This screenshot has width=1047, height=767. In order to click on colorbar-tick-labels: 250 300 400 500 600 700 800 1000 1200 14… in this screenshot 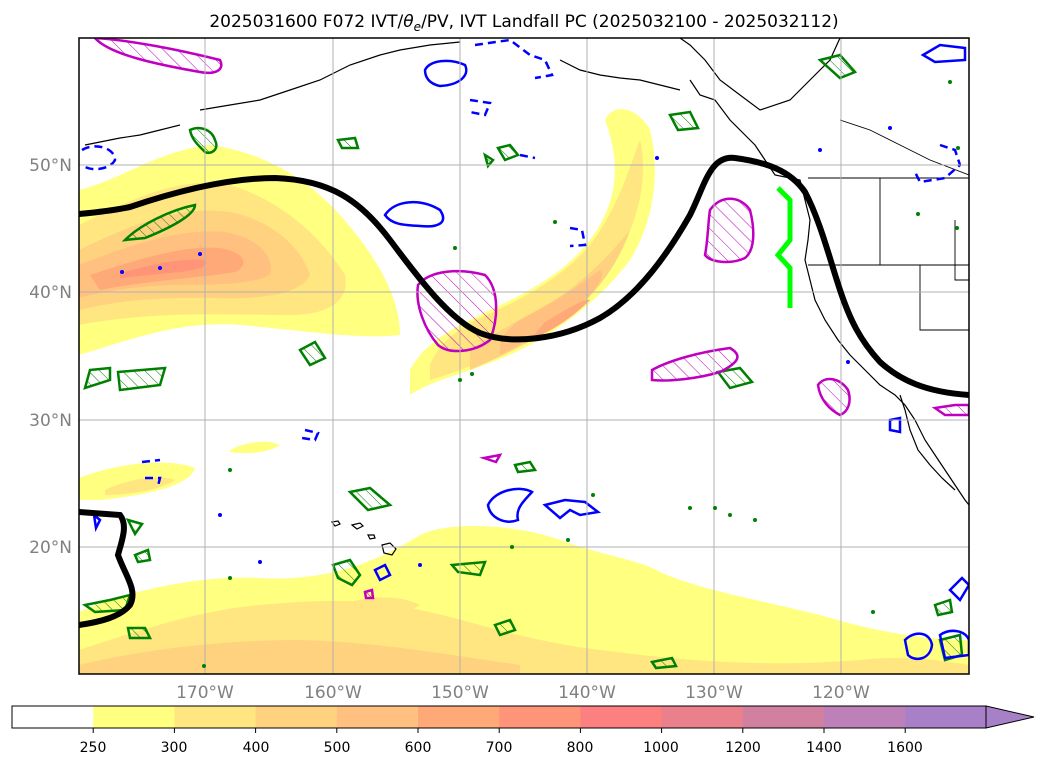, I will do `click(501, 748)`.